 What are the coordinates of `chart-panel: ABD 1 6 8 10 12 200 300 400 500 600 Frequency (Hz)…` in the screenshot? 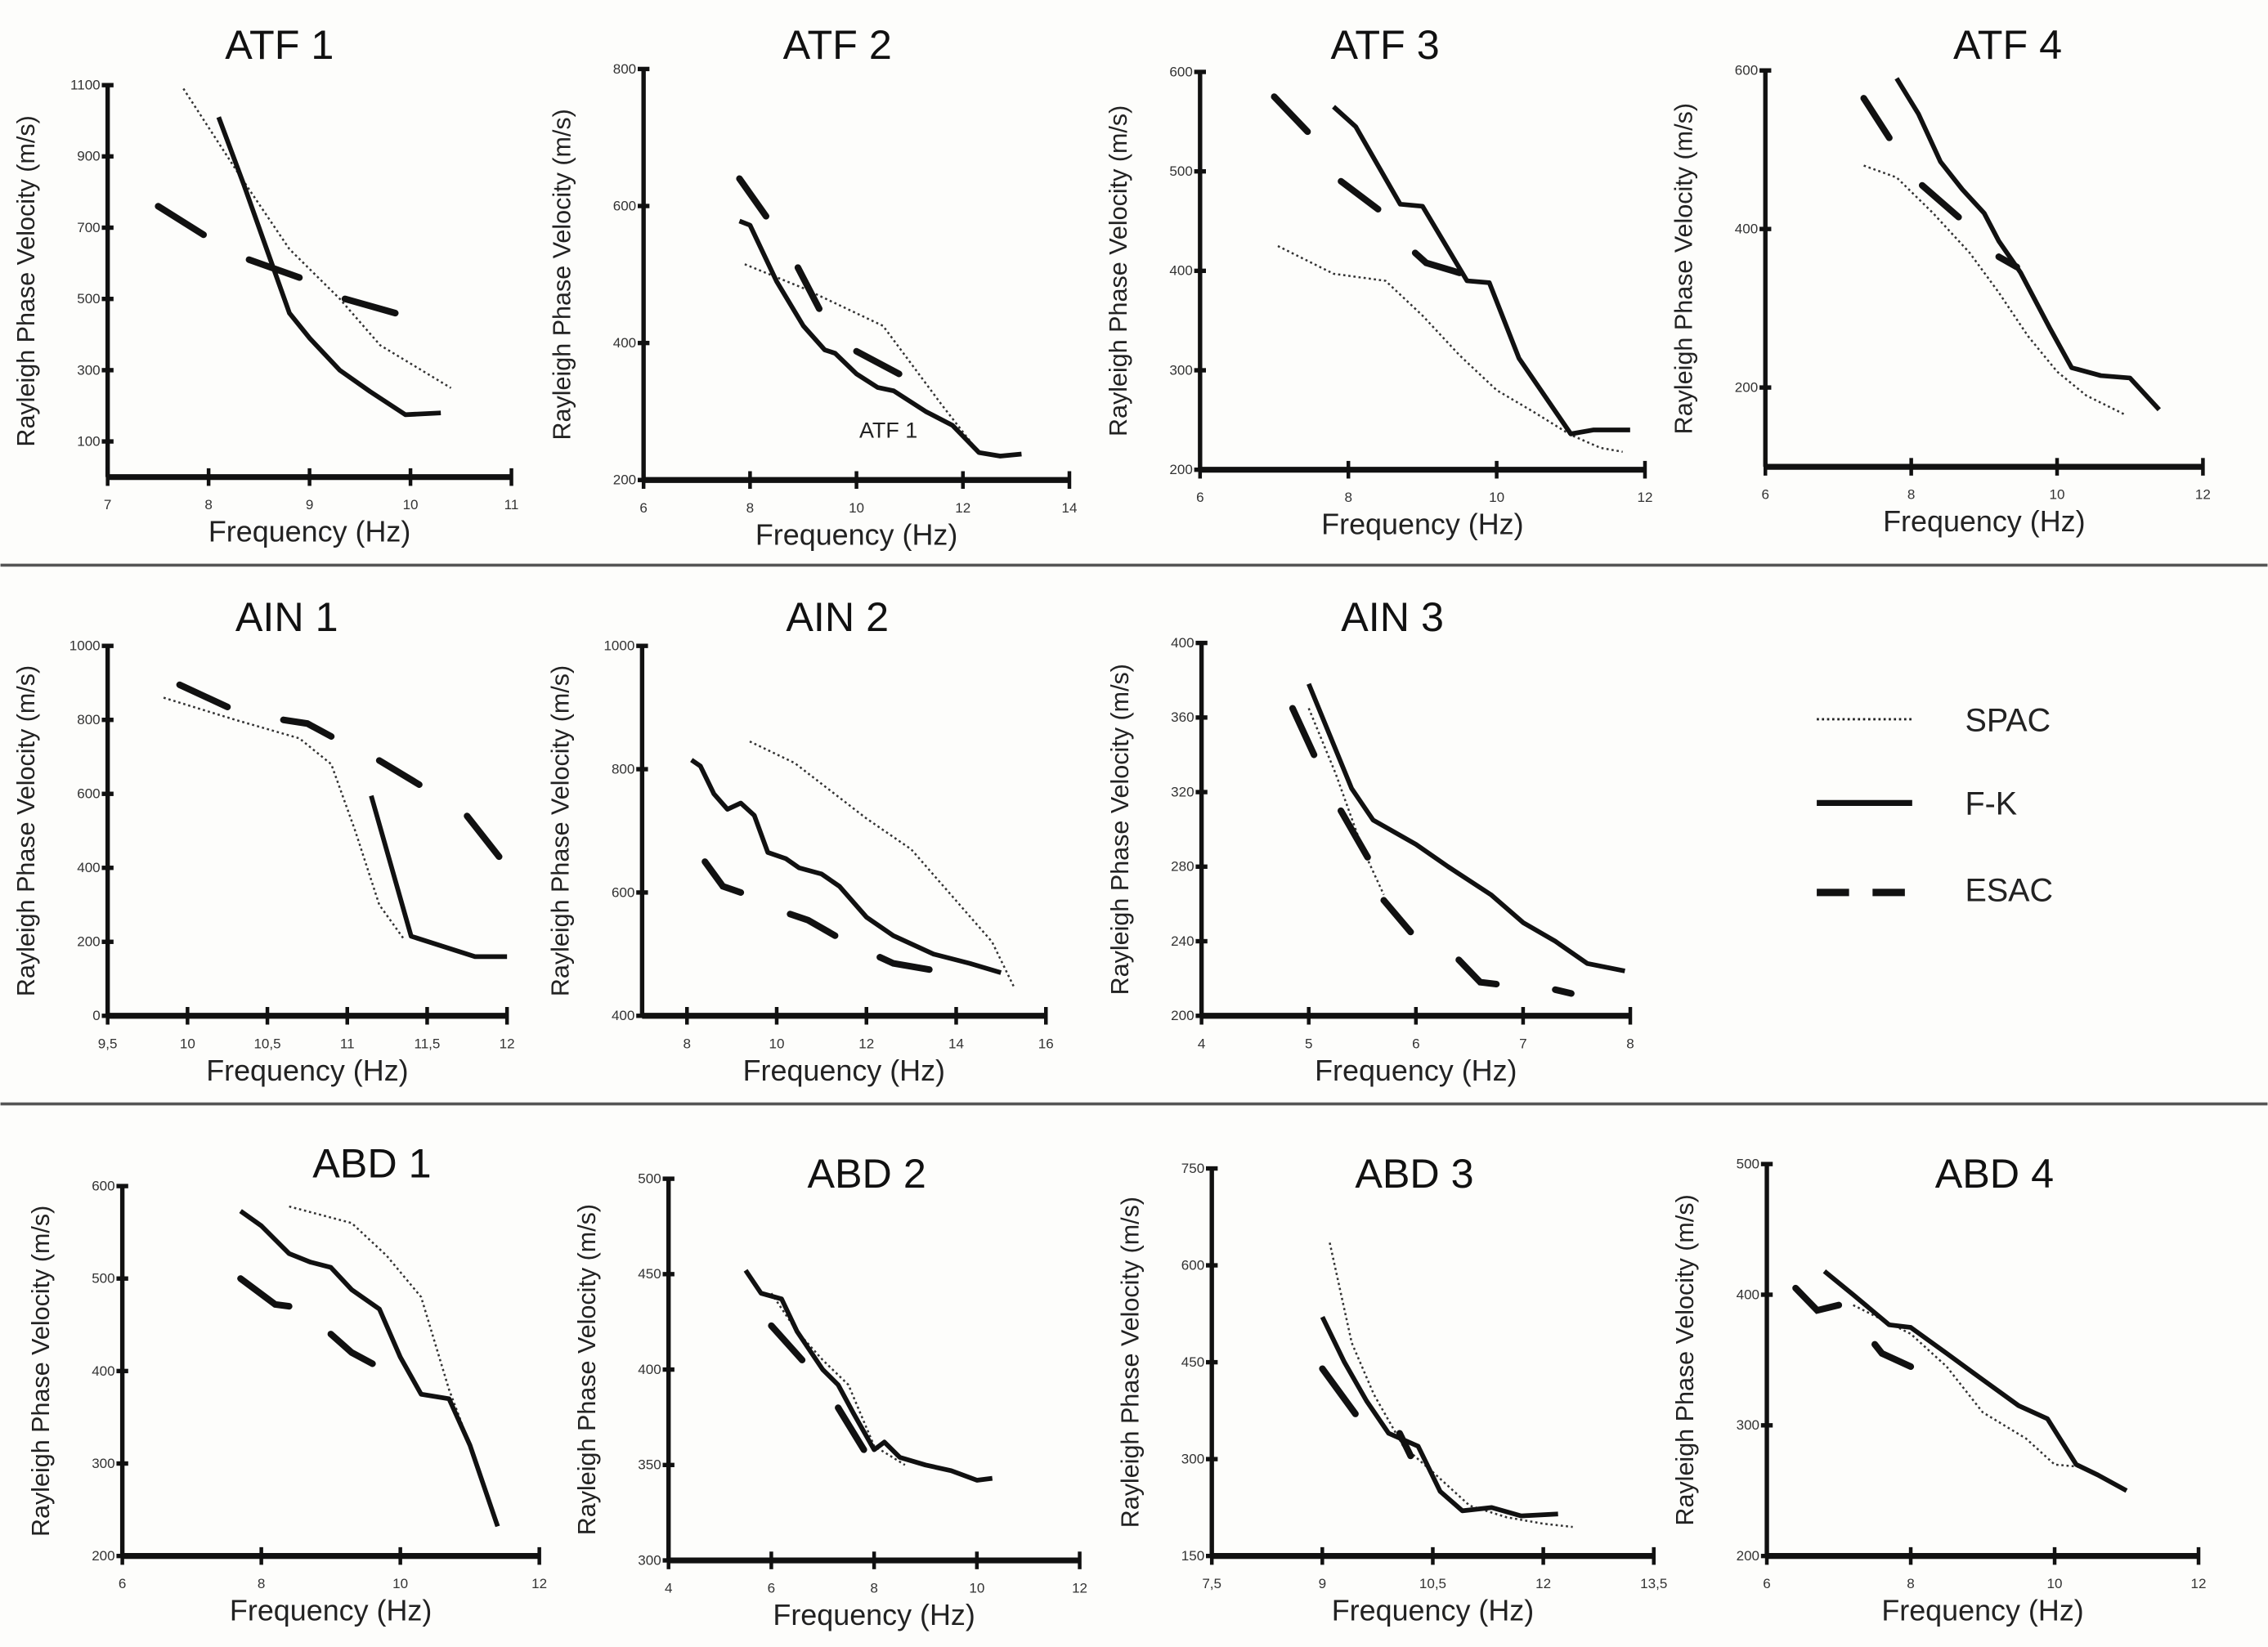 It's located at (287, 1383).